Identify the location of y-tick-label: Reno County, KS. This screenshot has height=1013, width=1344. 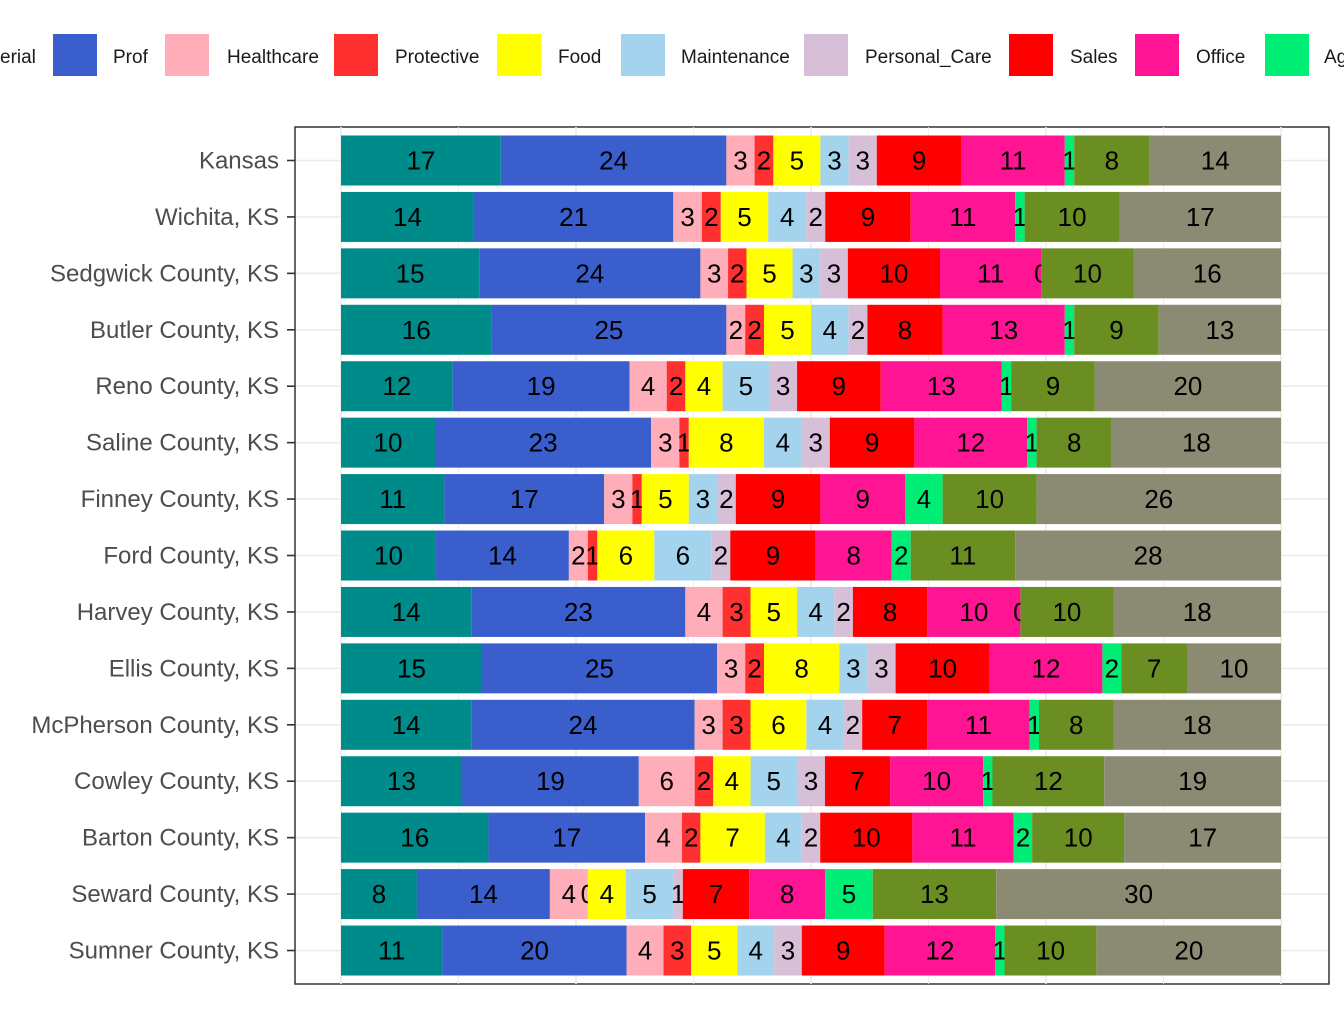
(187, 386).